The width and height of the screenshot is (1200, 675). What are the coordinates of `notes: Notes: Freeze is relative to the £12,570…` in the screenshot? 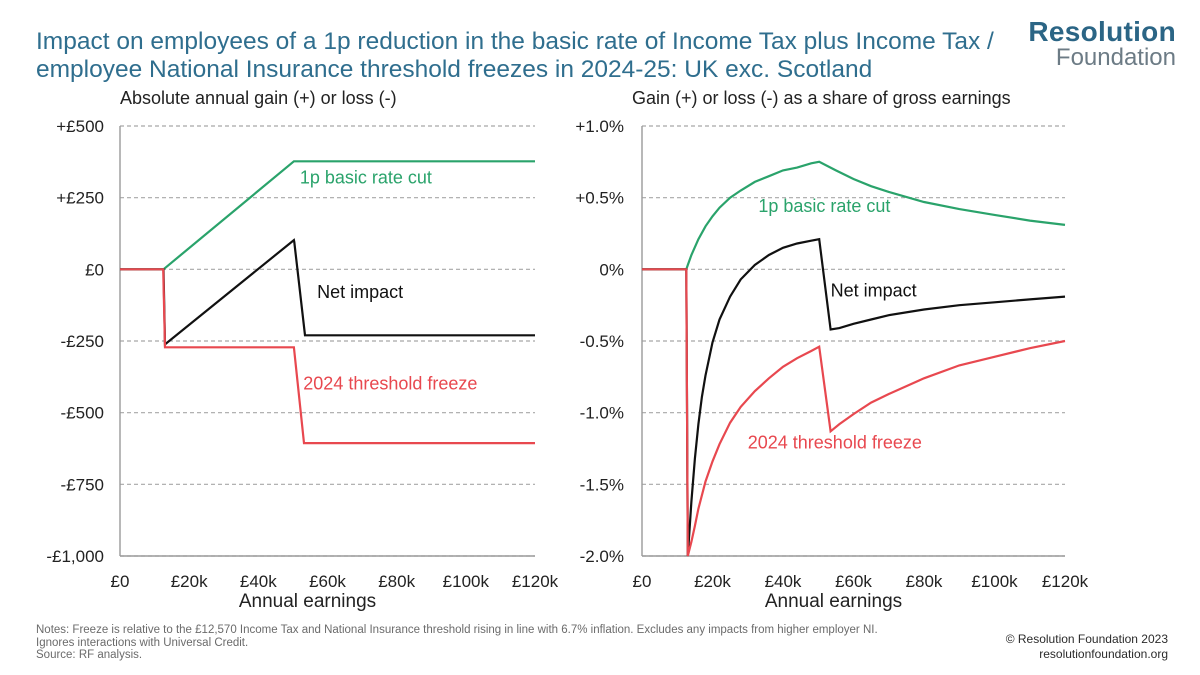 It's located at (516, 643).